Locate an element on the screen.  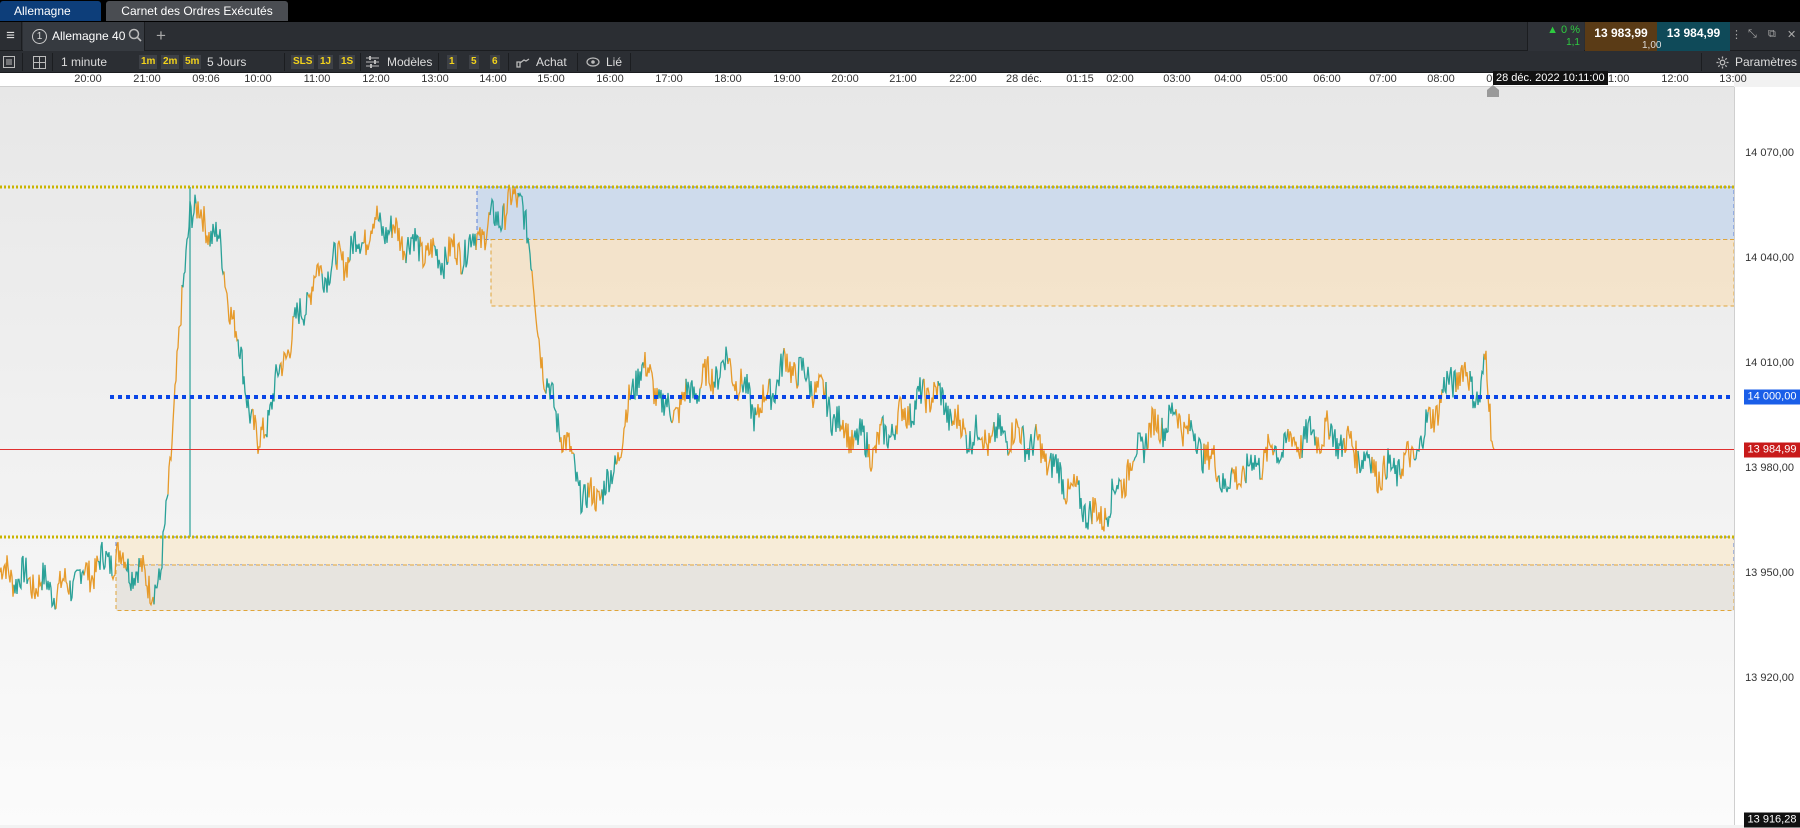
price-tick-label: 13 950,00 is located at coordinates (1769, 573).